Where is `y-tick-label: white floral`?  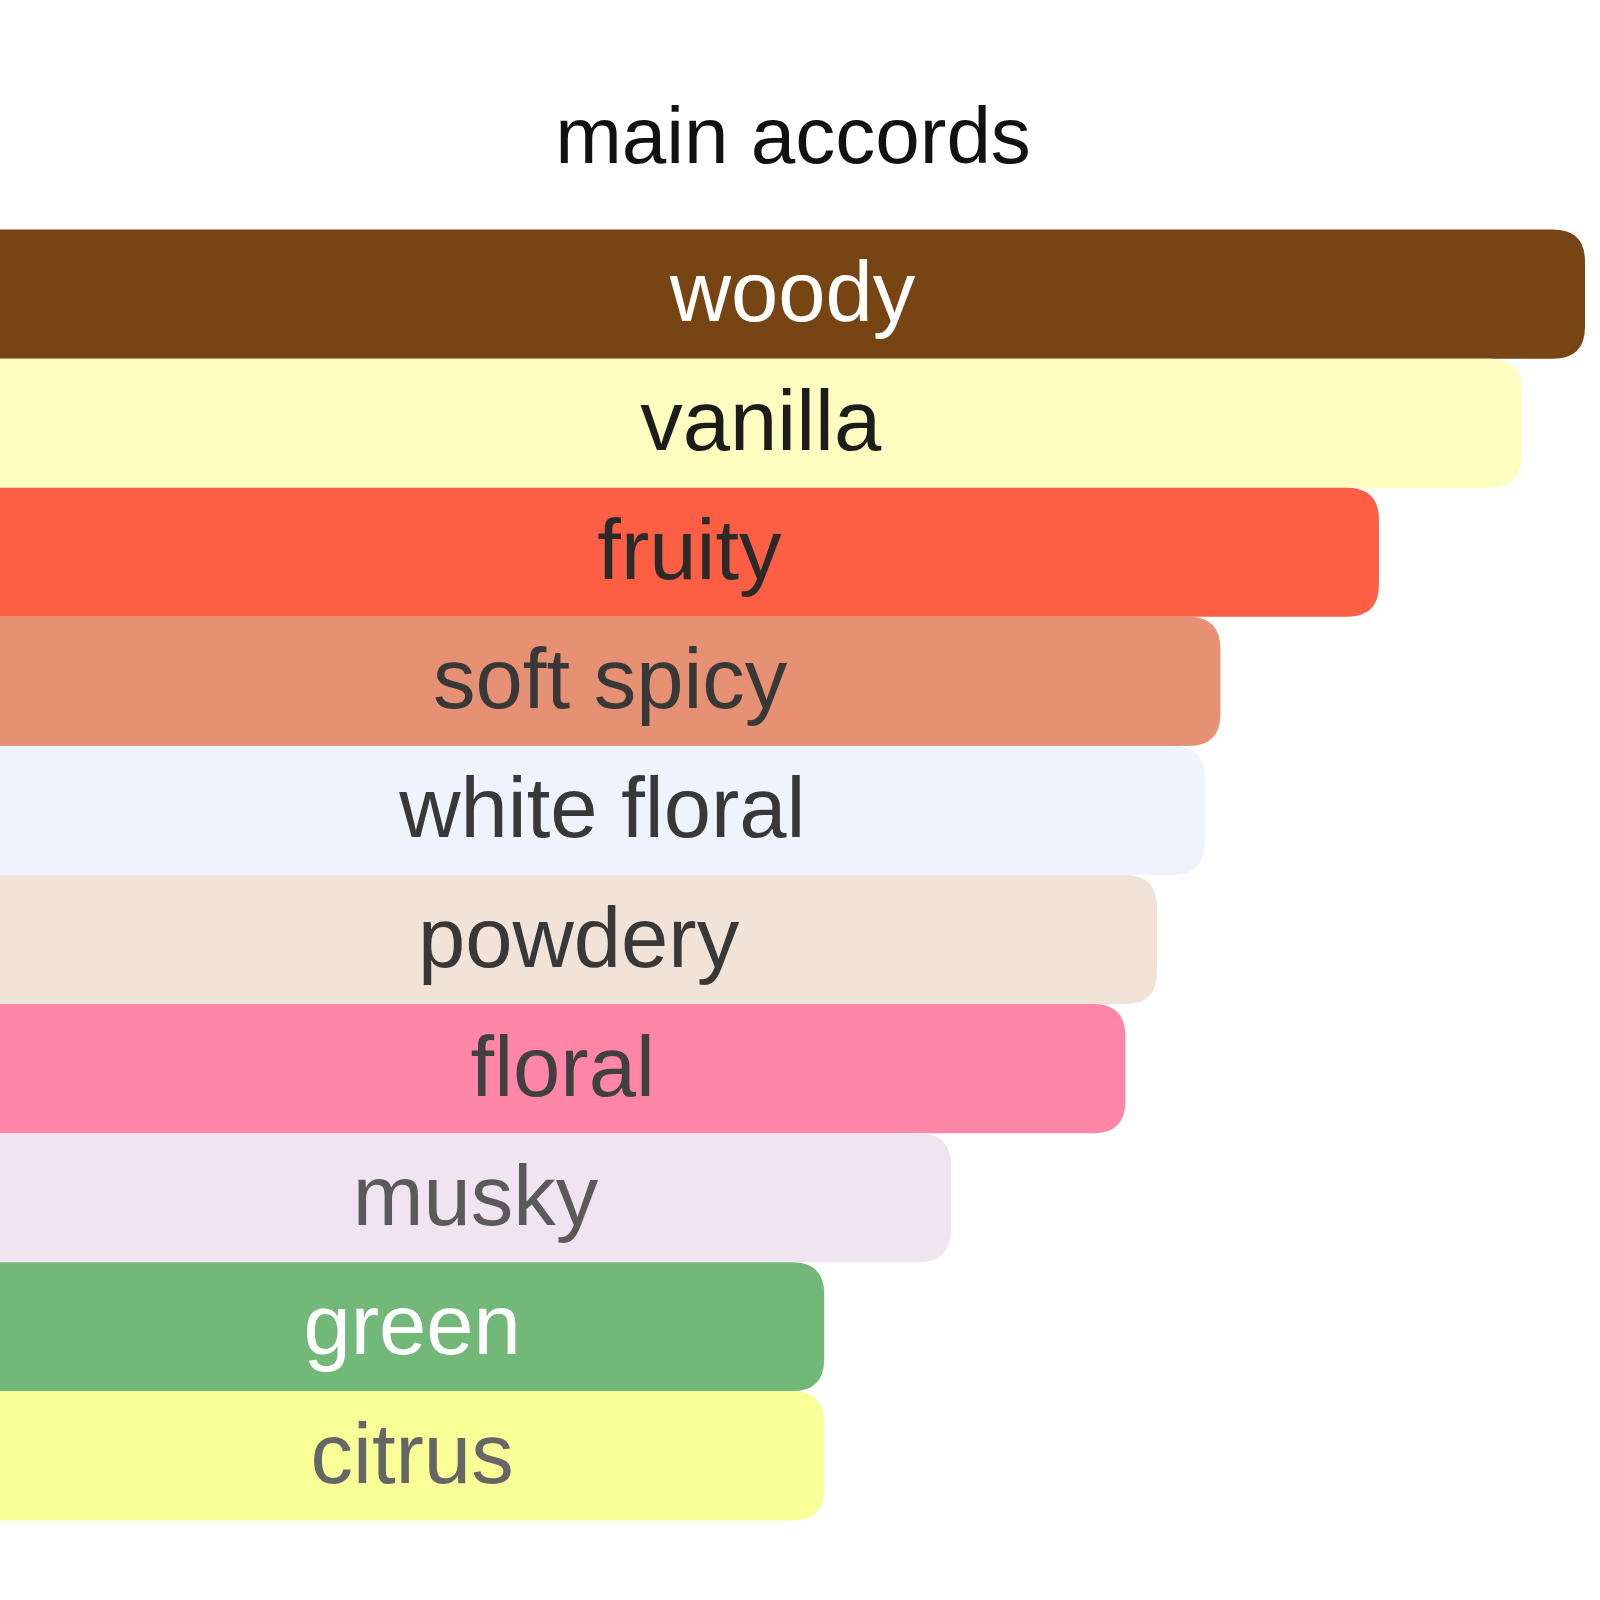
y-tick-label: white floral is located at coordinates (602, 808).